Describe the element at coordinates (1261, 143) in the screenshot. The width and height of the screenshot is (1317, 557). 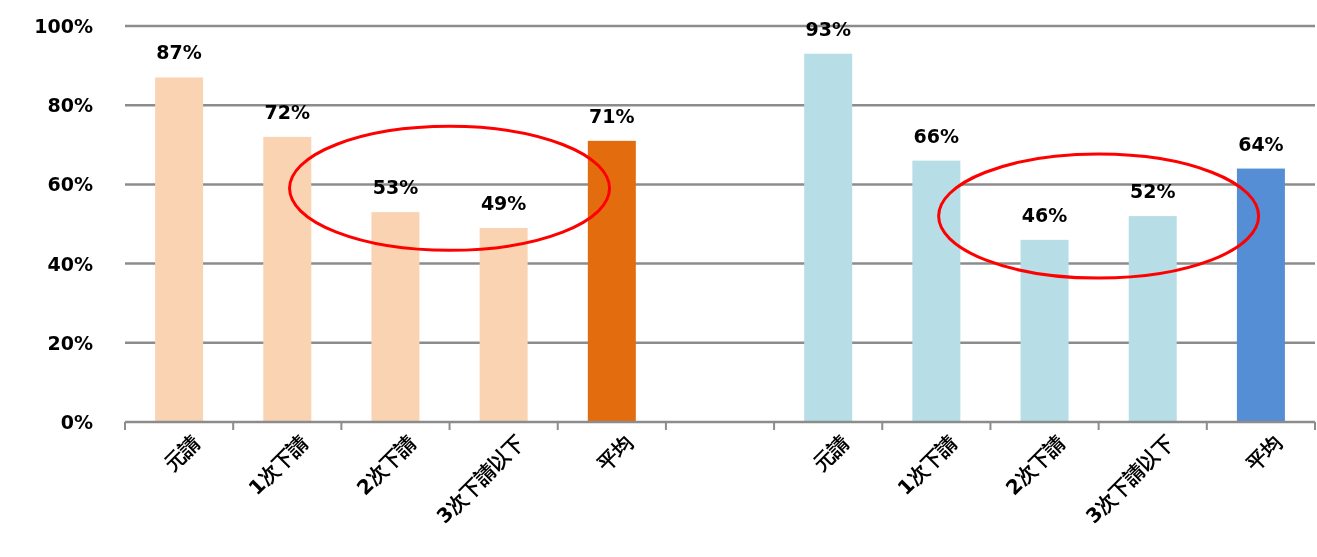
I see `data-label: 64%` at that location.